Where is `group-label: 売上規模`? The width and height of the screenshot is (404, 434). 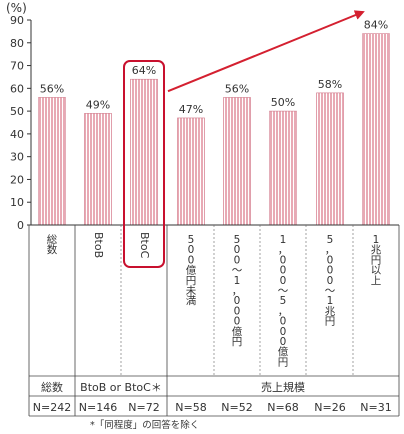 group-label: 売上規模 is located at coordinates (283, 387).